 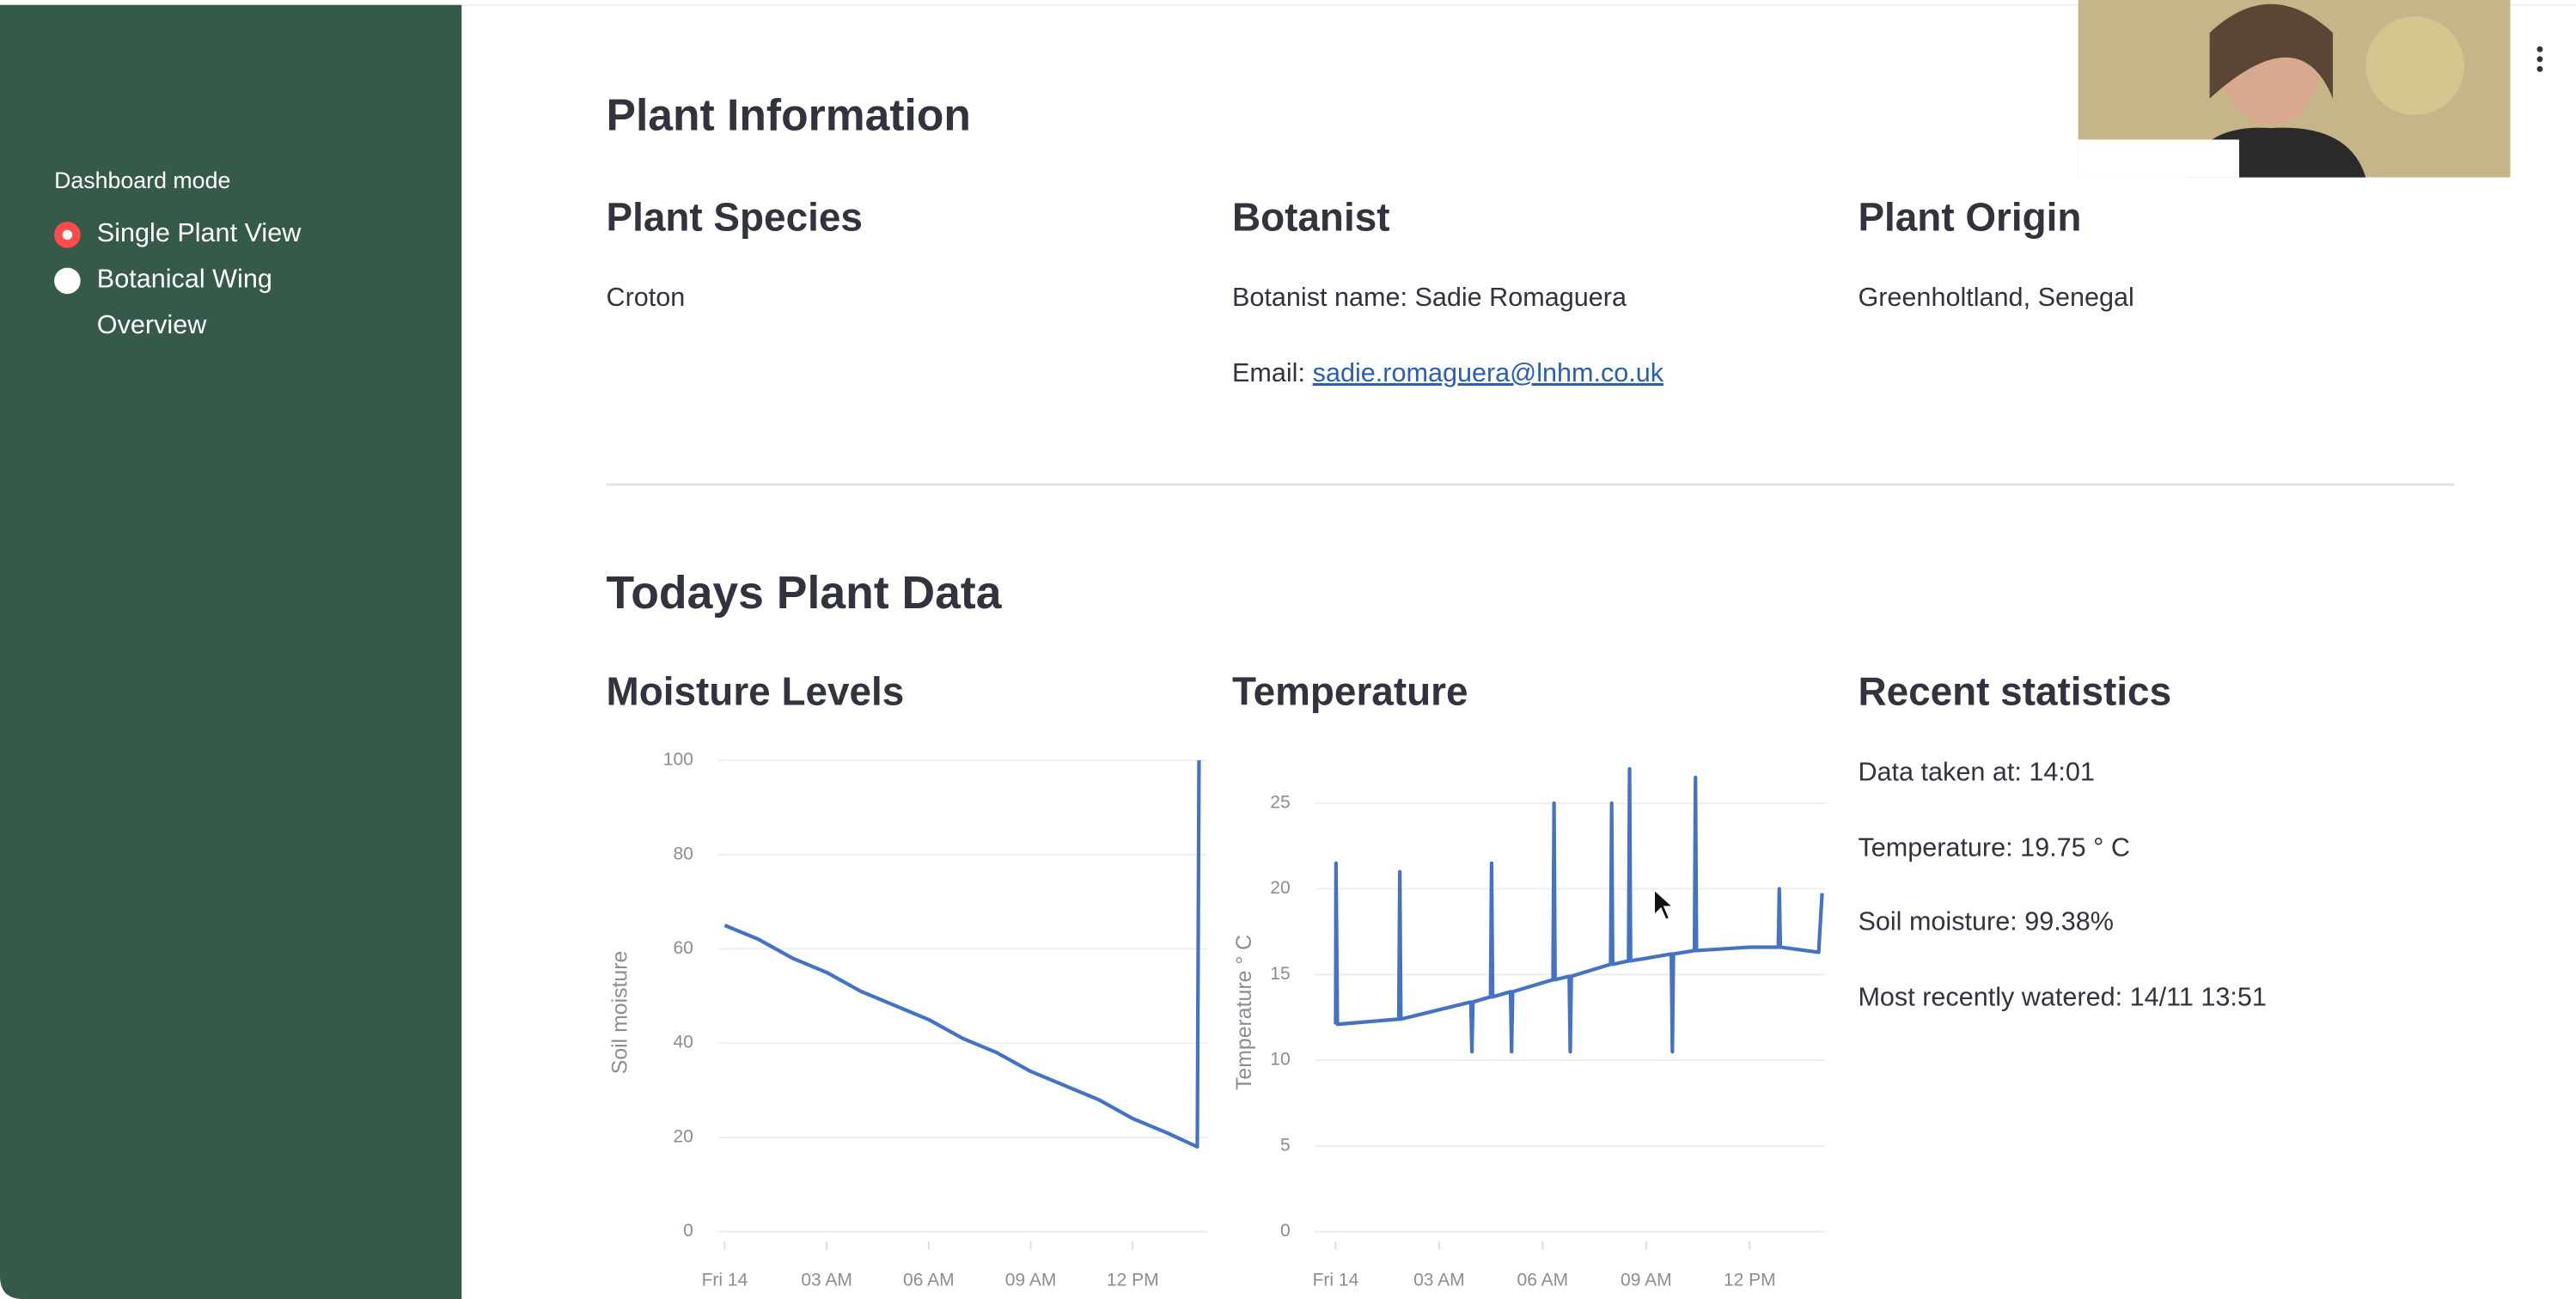 I want to click on y-axis-label: Soil moisture, so click(x=620, y=1013).